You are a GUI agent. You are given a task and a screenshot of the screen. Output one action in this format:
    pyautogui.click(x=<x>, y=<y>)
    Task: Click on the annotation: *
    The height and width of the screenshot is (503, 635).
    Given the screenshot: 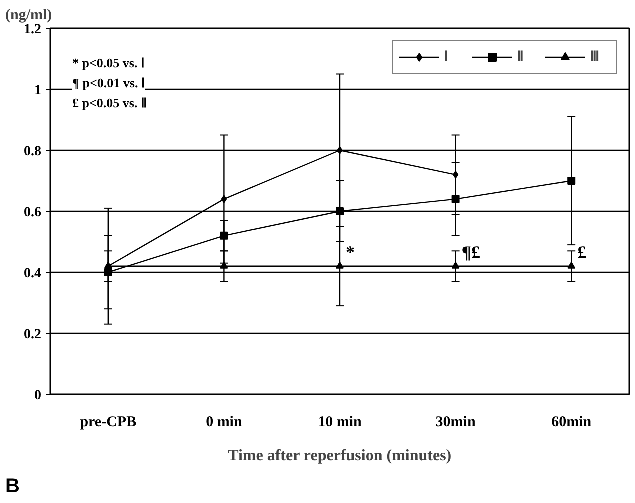 What is the action you would take?
    pyautogui.click(x=350, y=252)
    